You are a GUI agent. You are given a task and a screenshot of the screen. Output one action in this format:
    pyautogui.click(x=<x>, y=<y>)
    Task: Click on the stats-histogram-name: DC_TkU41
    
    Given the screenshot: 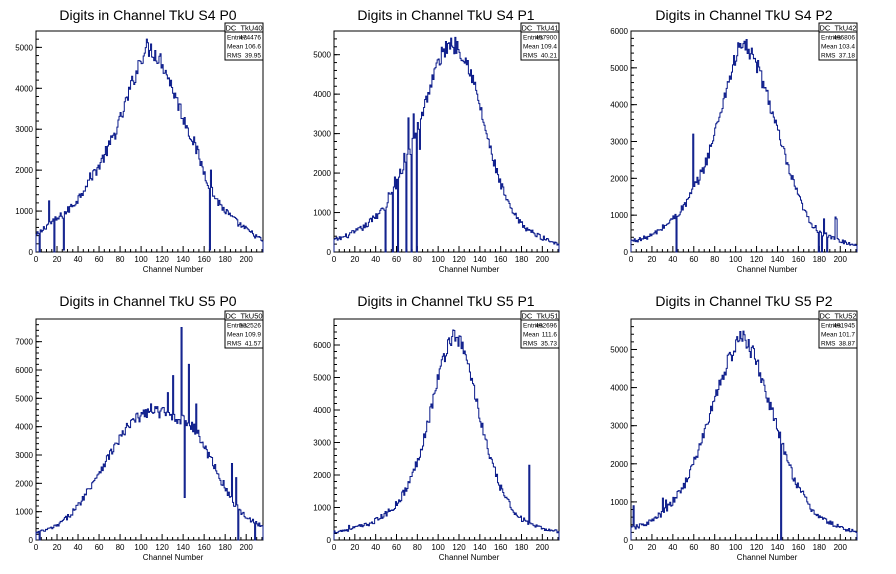 What is the action you would take?
    pyautogui.click(x=539, y=28)
    